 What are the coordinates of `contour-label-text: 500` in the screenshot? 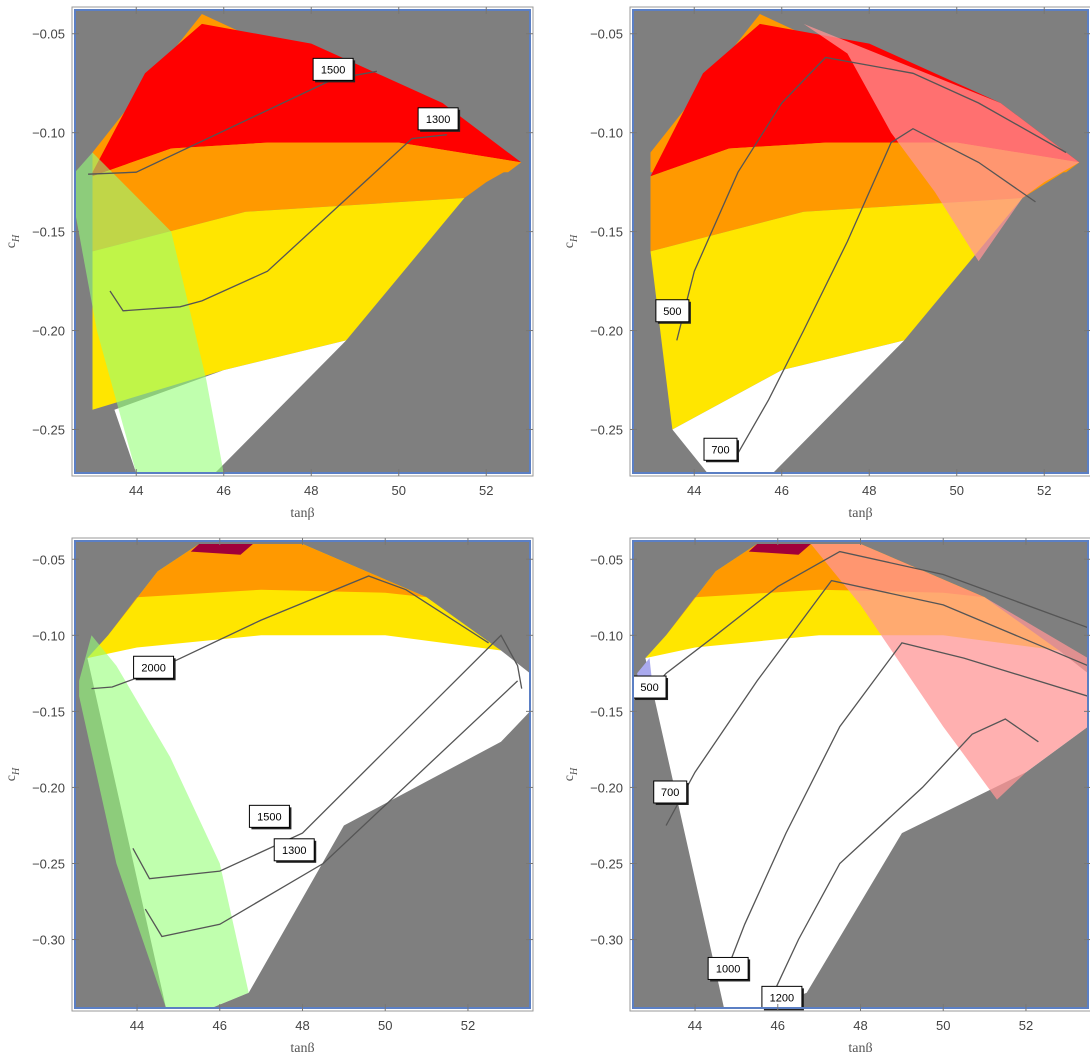 It's located at (672, 312).